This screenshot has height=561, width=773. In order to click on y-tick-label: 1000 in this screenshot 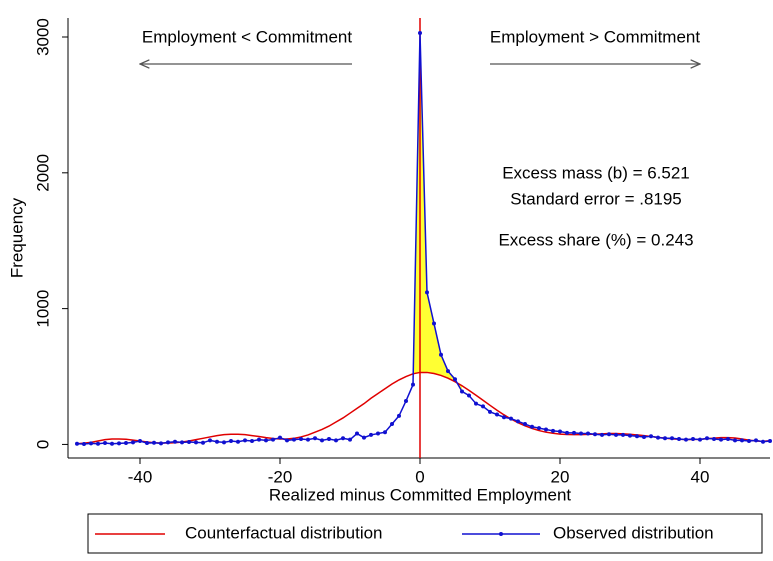, I will do `click(42, 309)`.